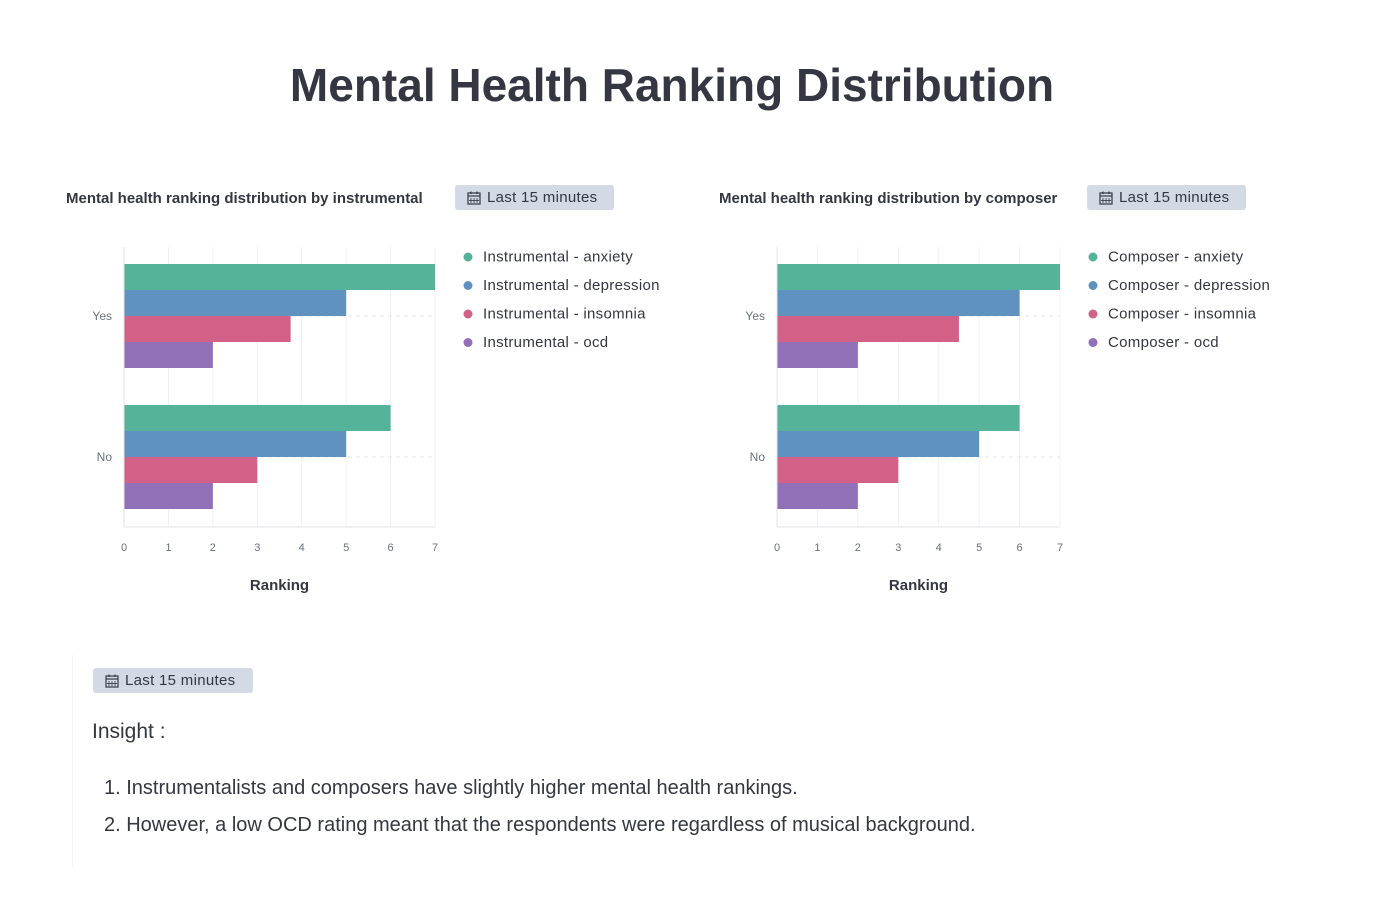 This screenshot has height=917, width=1386. I want to click on legend-label: Composer - depression, so click(1189, 285).